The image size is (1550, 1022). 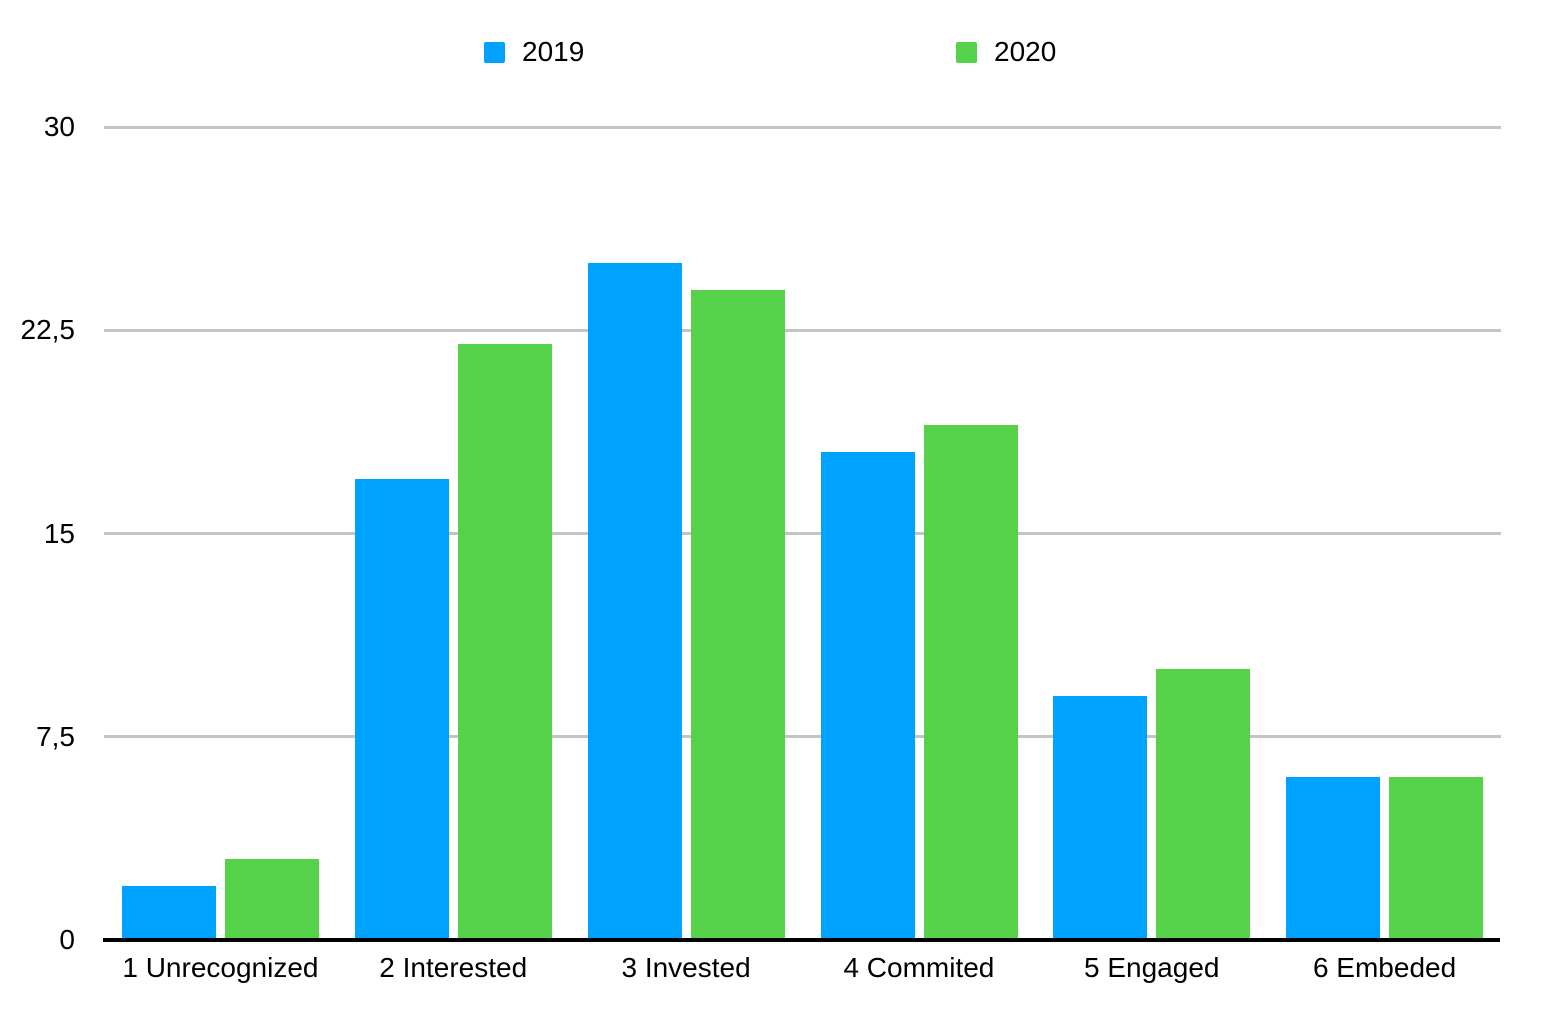 I want to click on bar-2020-6-embeded, so click(x=1436, y=858).